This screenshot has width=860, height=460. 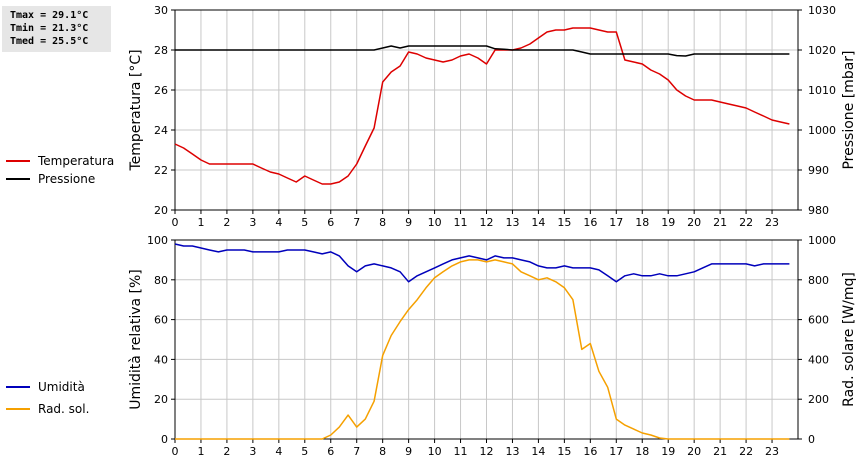 What do you see at coordinates (818, 280) in the screenshot?
I see `y2-tick-label: 800` at bounding box center [818, 280].